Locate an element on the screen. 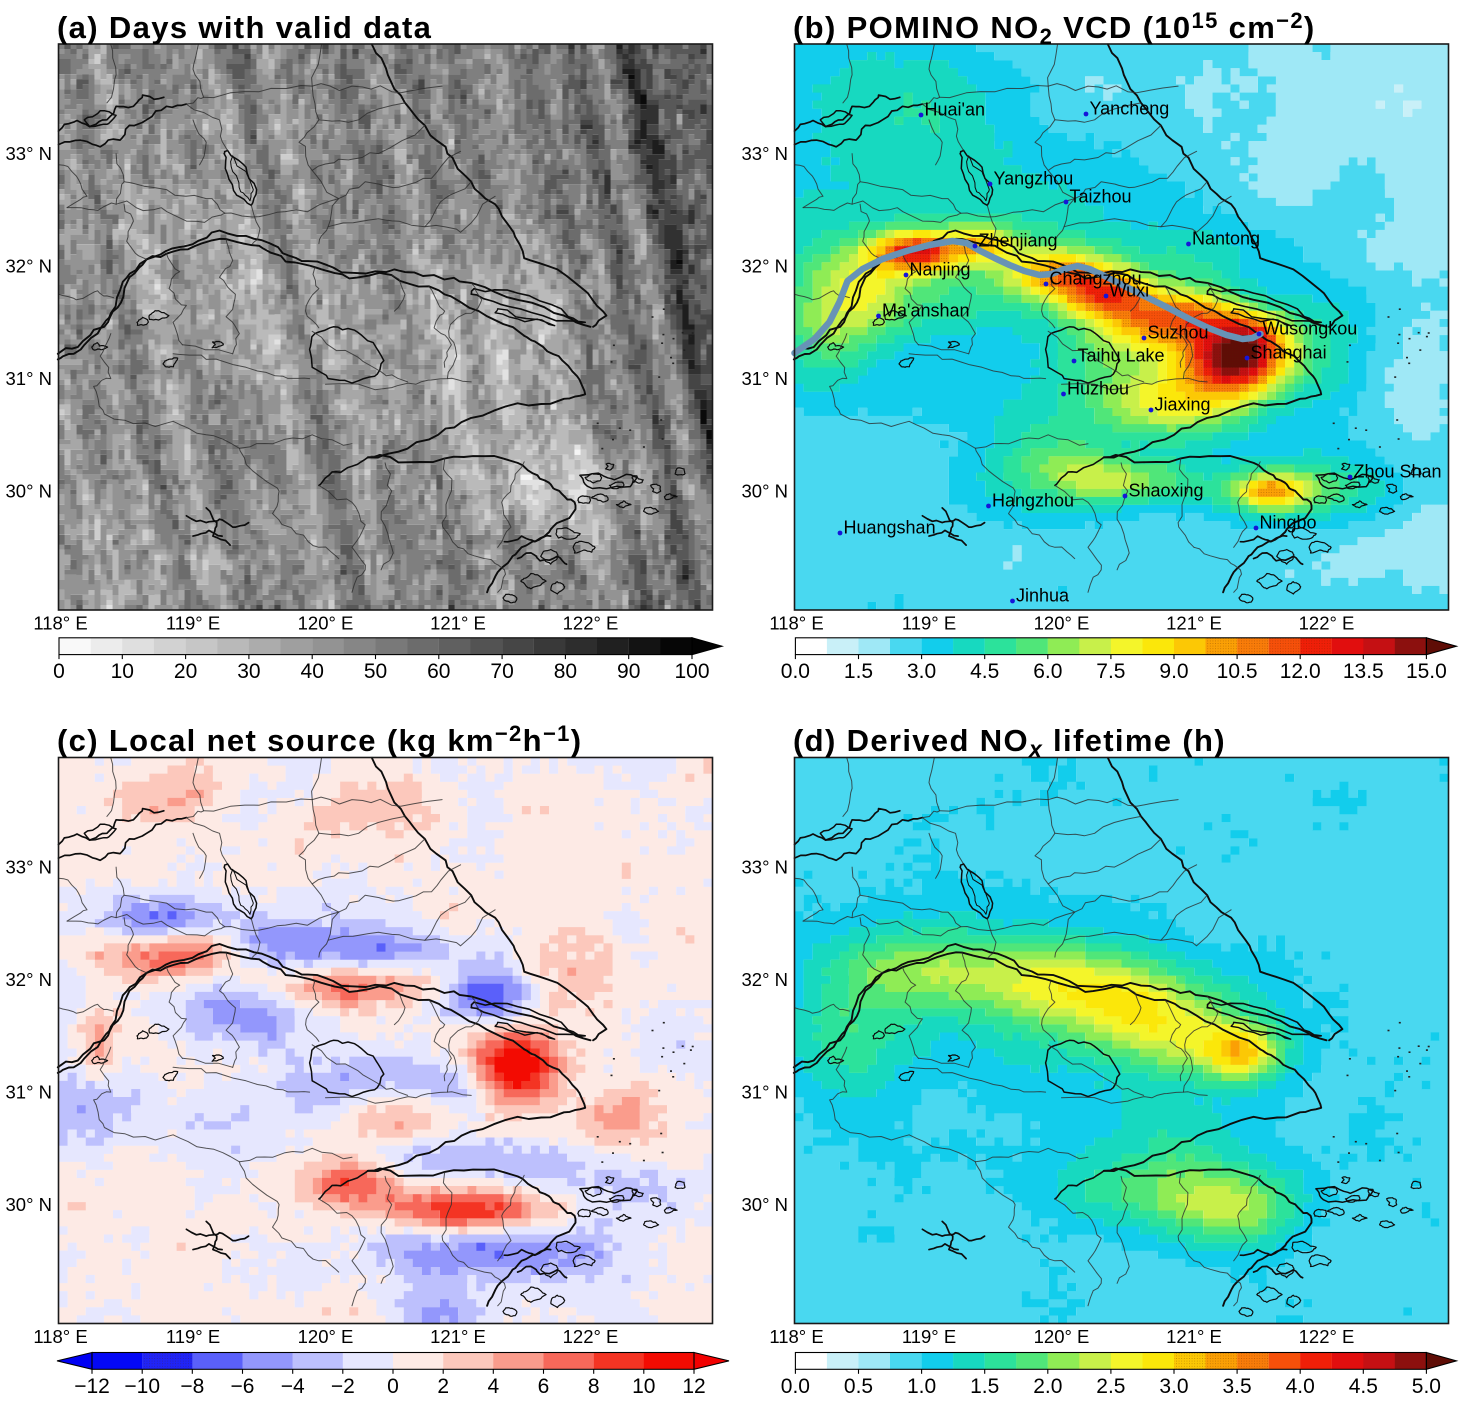 The image size is (1472, 1404). svg-text: 13.5 is located at coordinates (1363, 671).